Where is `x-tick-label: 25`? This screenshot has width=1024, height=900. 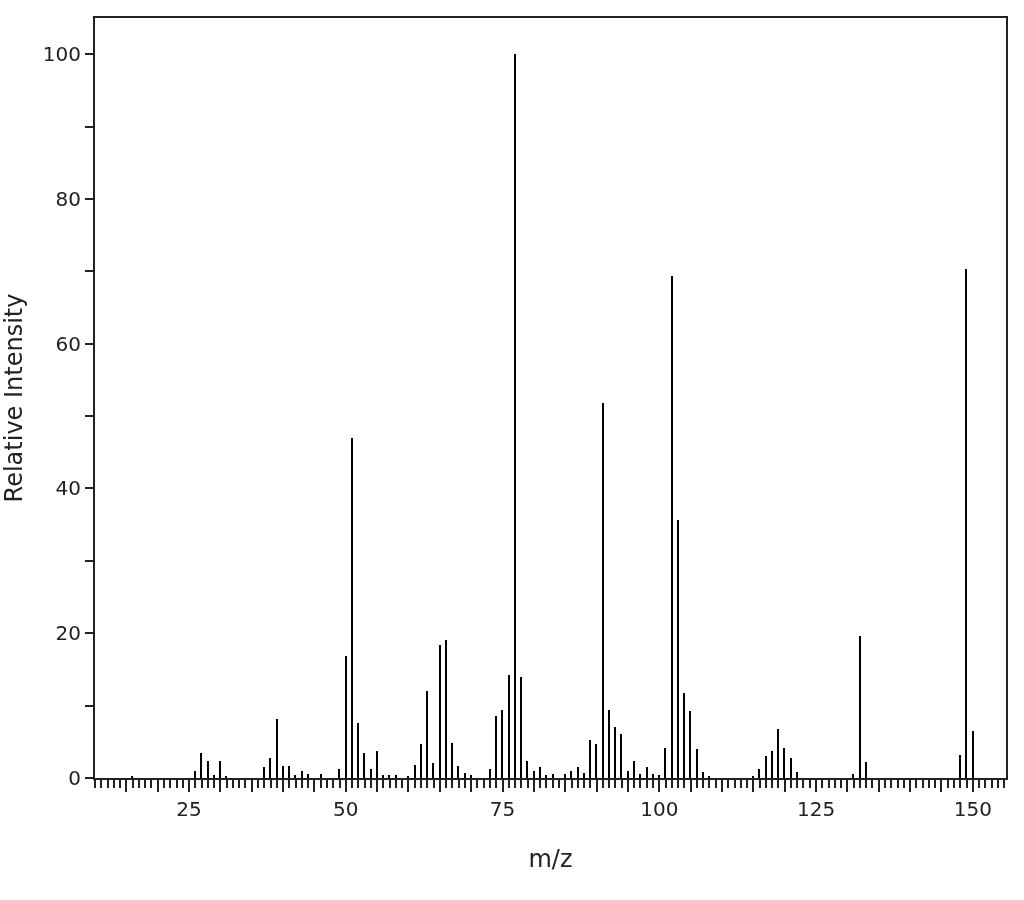
x-tick-label: 25 is located at coordinates (189, 809).